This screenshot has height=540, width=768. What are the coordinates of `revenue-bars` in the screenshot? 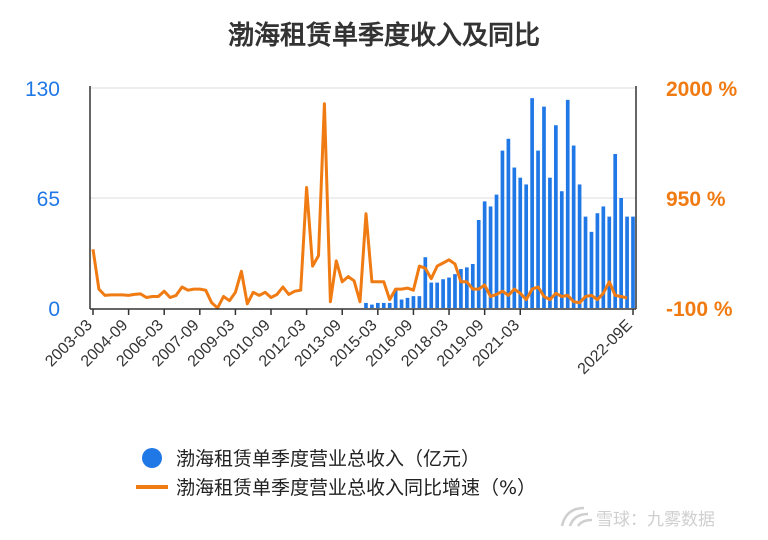 It's located at (499, 203).